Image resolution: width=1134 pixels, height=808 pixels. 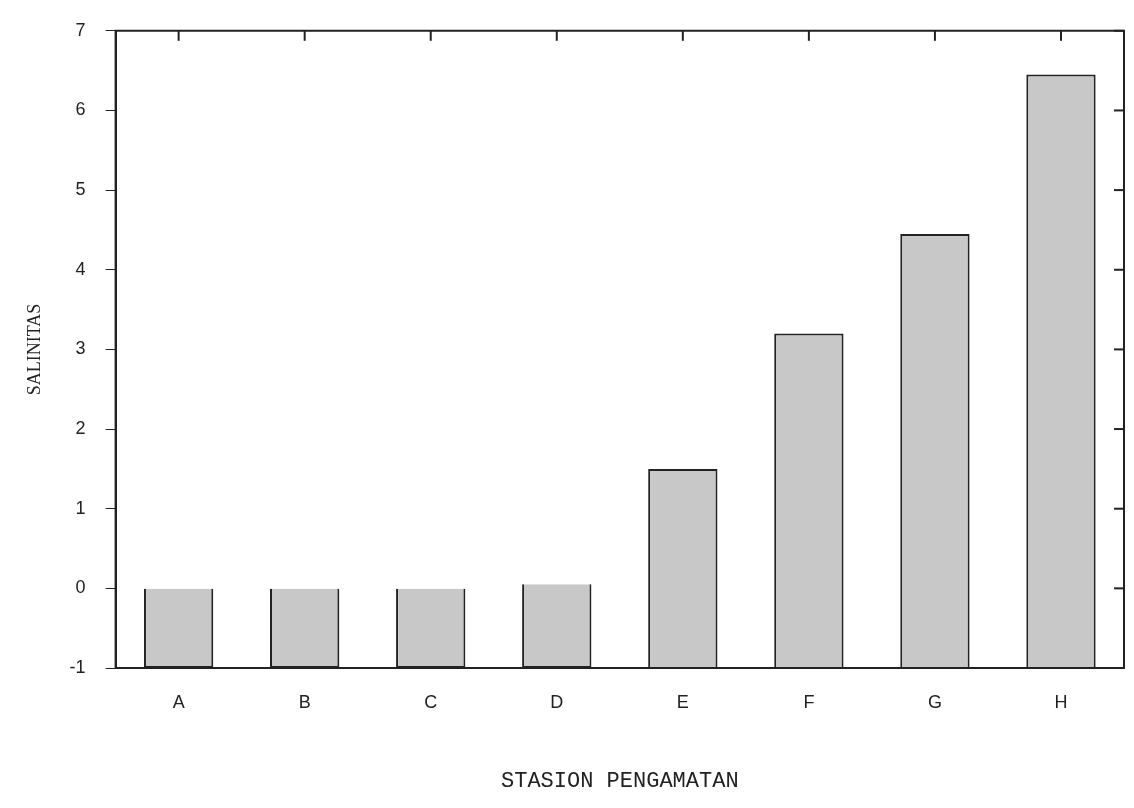 I want to click on y-tick-label: 5, so click(x=80, y=189).